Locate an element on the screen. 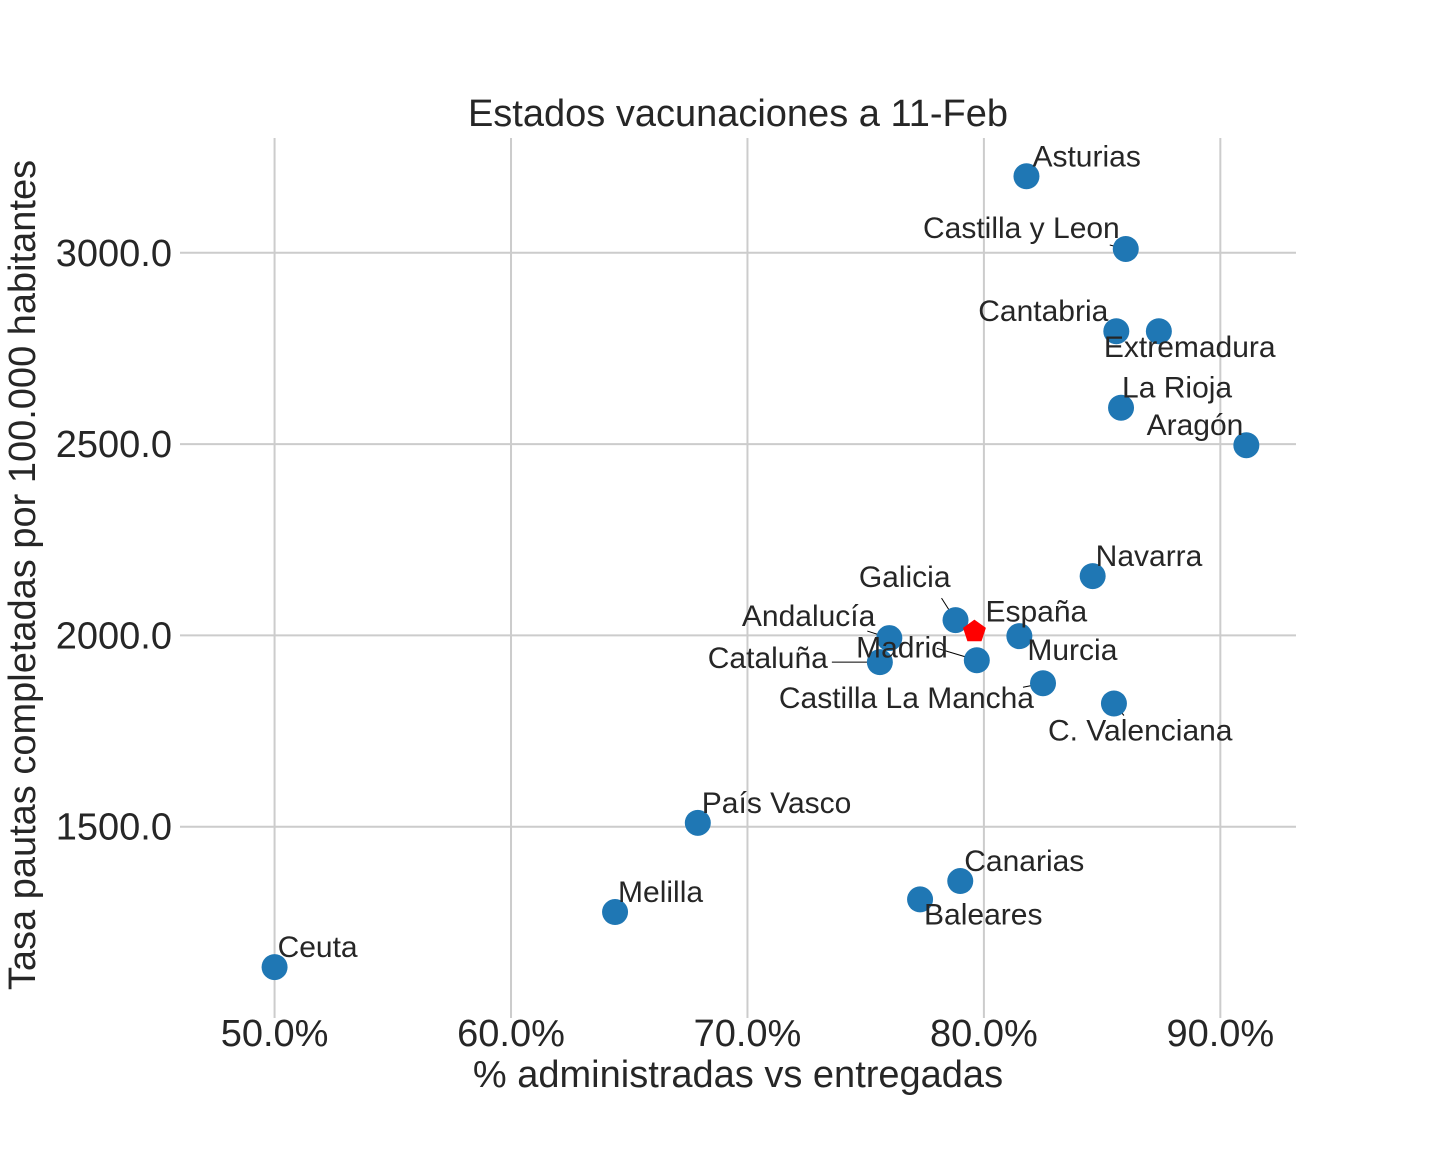  x-tick-label: 60.0% is located at coordinates (511, 1034).